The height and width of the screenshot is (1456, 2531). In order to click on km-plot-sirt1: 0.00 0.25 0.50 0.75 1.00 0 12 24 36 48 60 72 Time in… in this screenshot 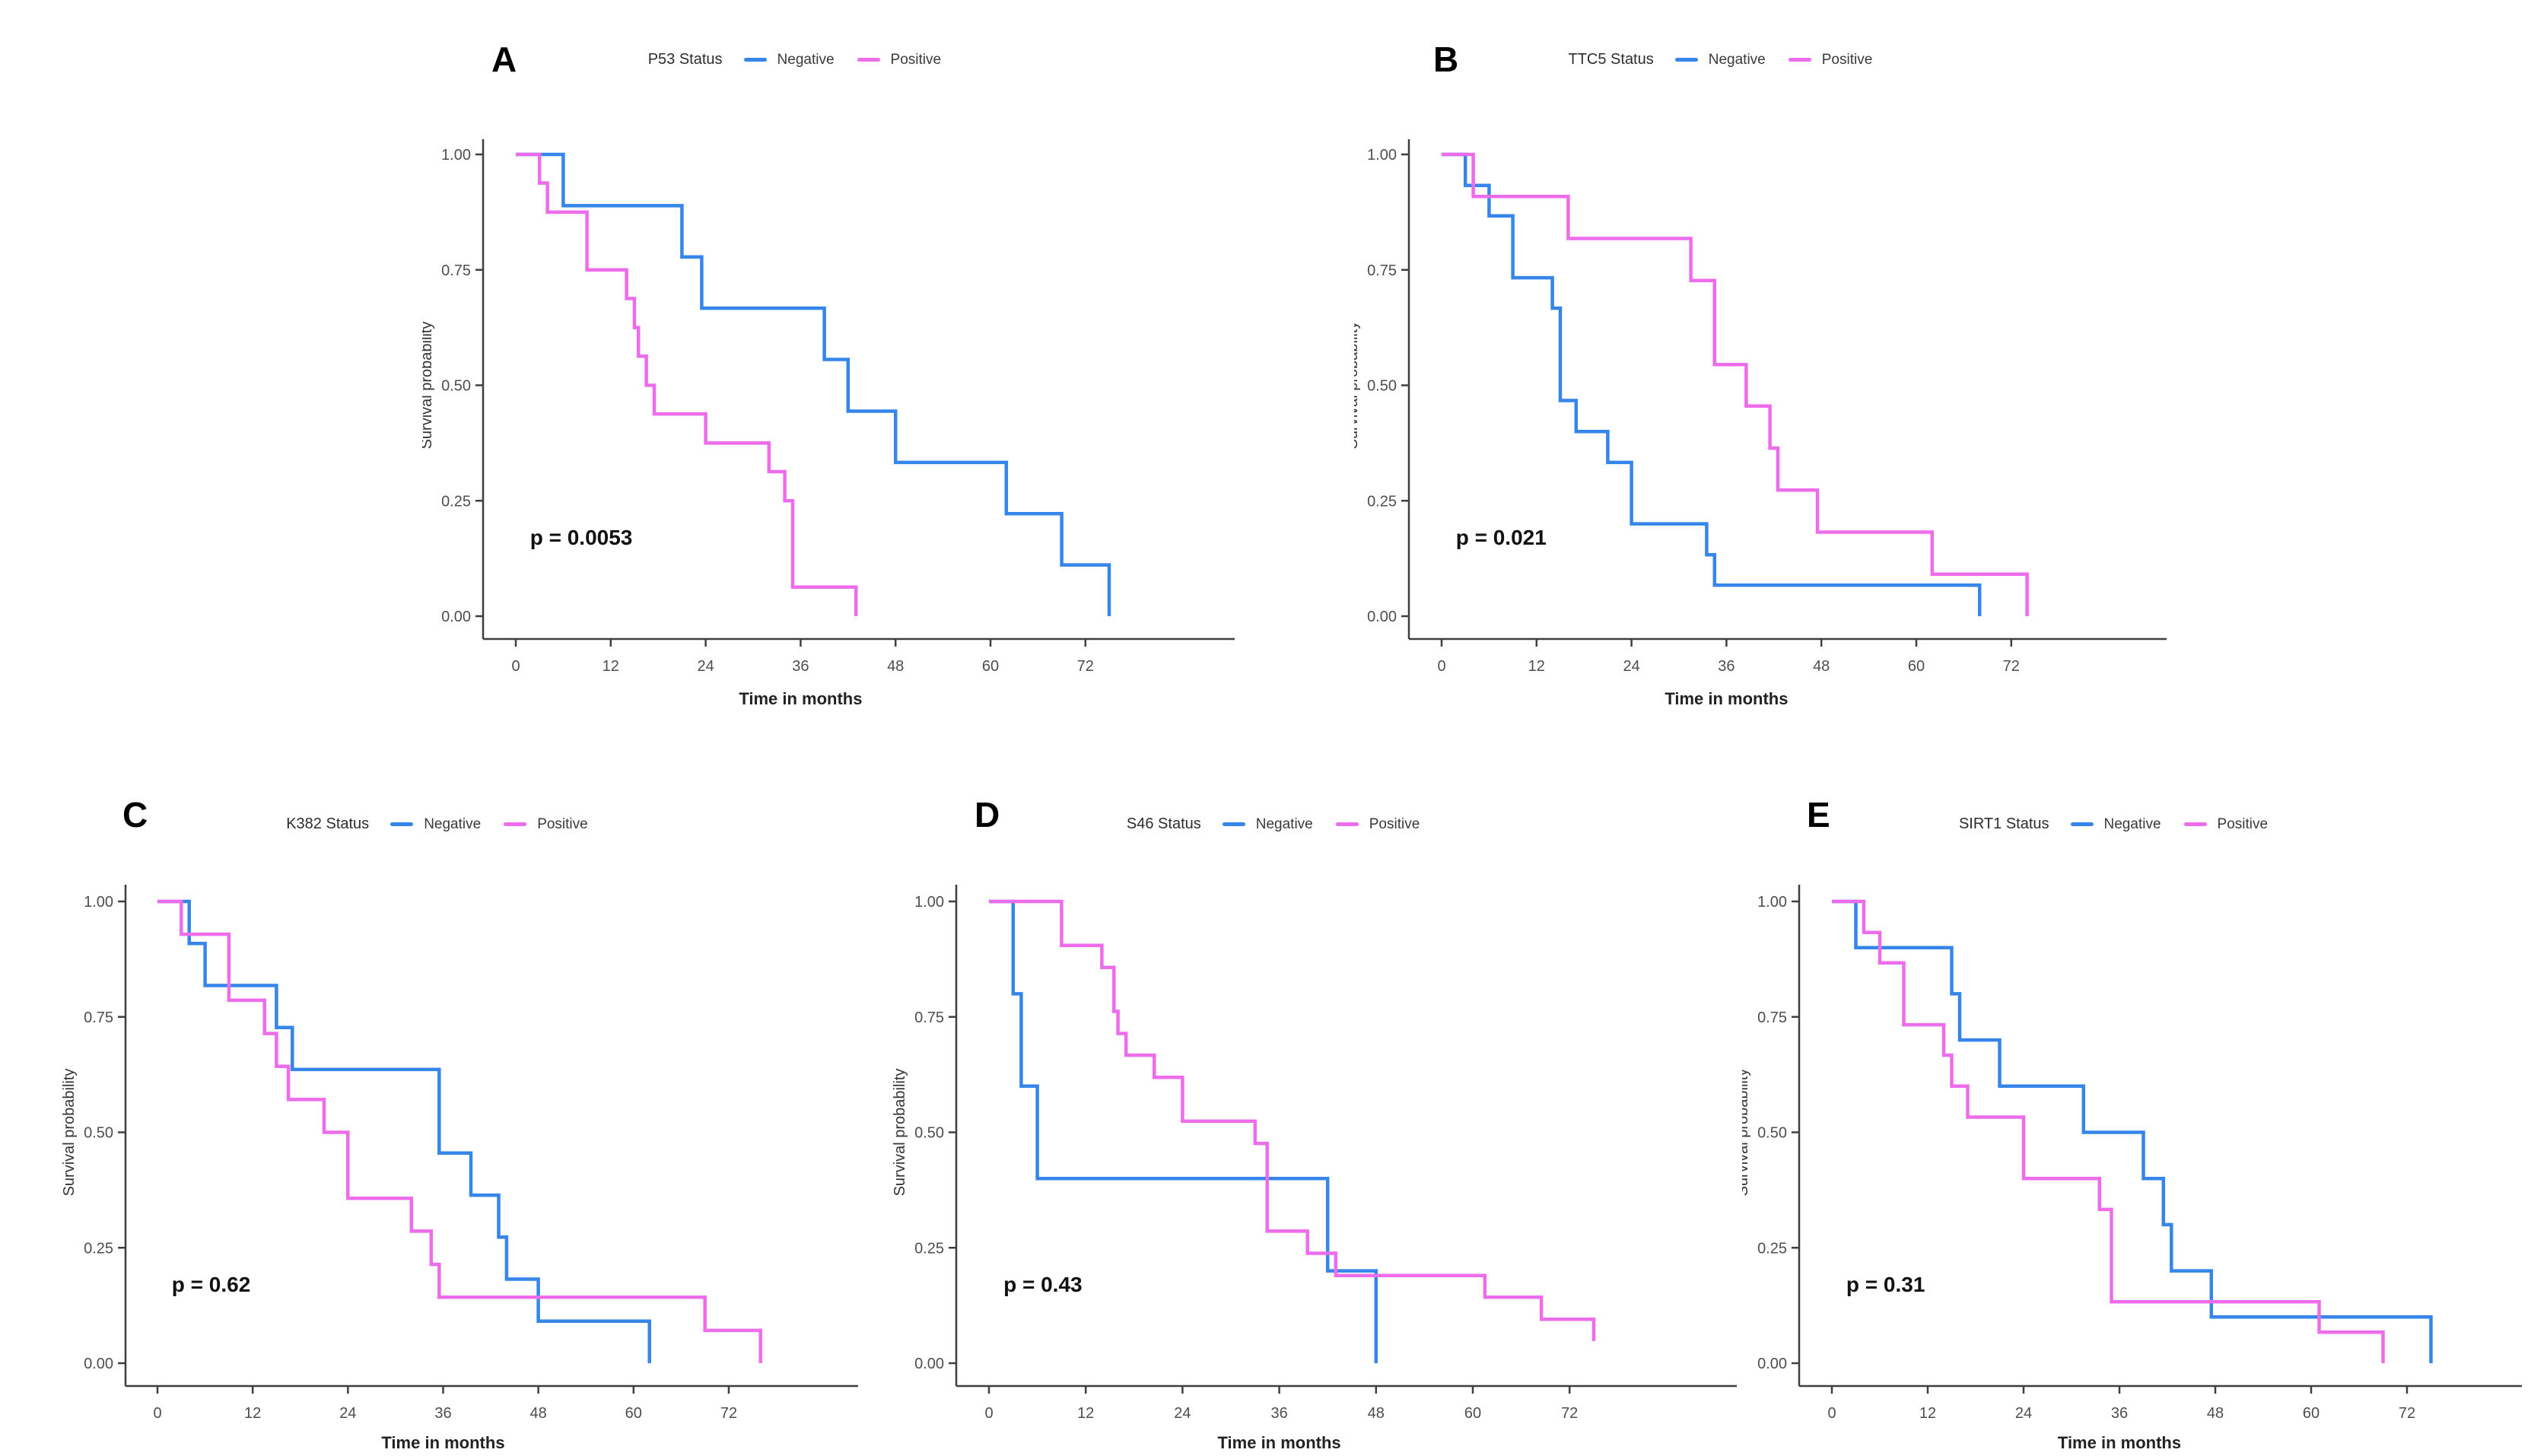, I will do `click(2132, 1168)`.